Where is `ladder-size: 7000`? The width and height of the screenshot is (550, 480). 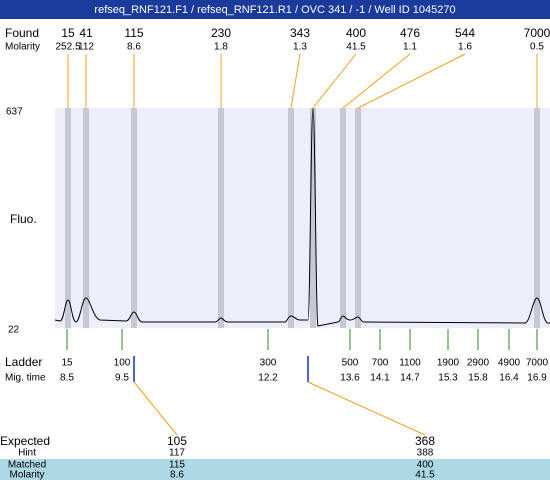
ladder-size: 7000 is located at coordinates (537, 363).